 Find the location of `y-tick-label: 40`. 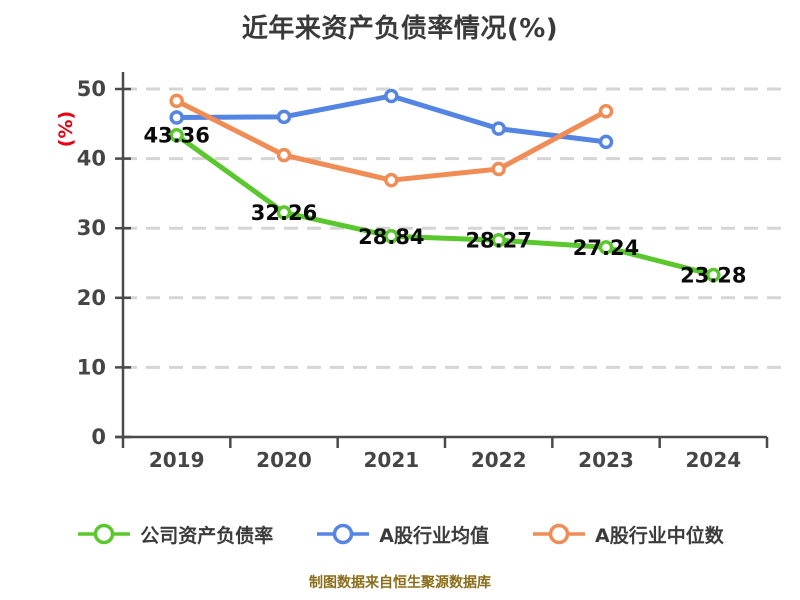

y-tick-label: 40 is located at coordinates (91, 159).